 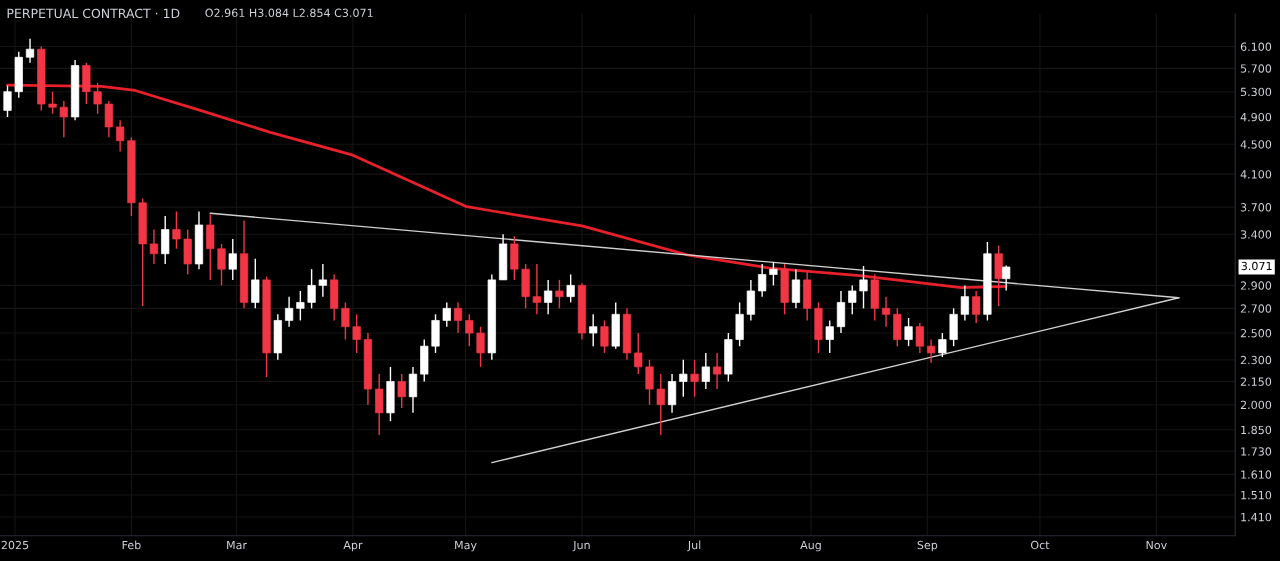 I want to click on y-tick-label: 1.850, so click(x=1256, y=430).